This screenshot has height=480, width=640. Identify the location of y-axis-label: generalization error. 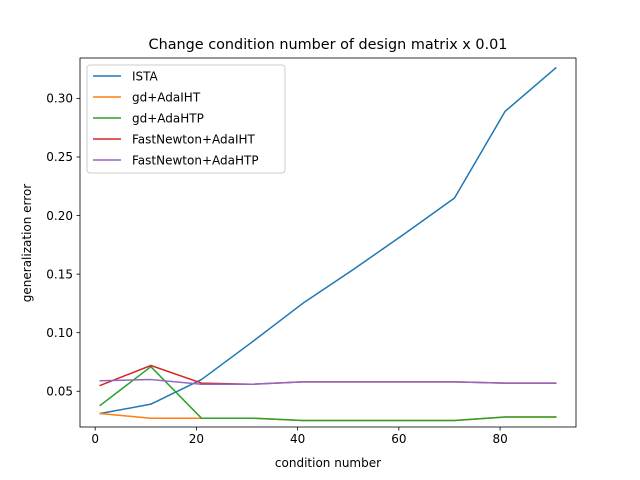
(27, 243).